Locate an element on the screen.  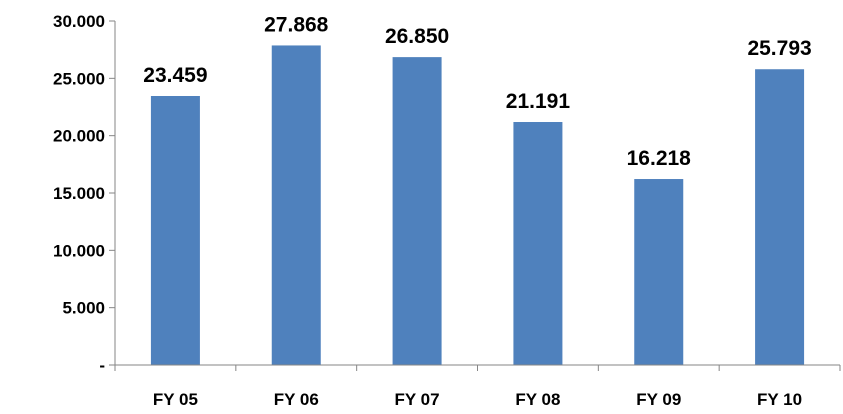
y-tick-label: 25.000 is located at coordinates (79, 78).